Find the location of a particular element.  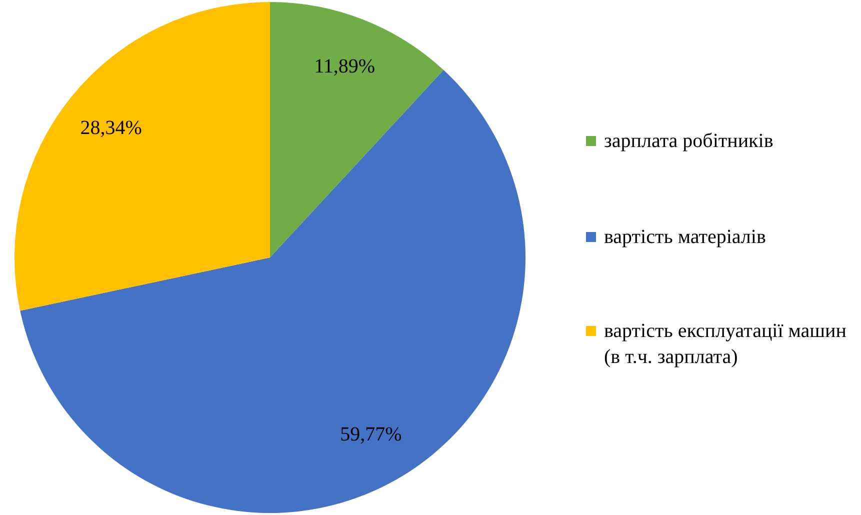

data-label: 59,77% is located at coordinates (371, 434).